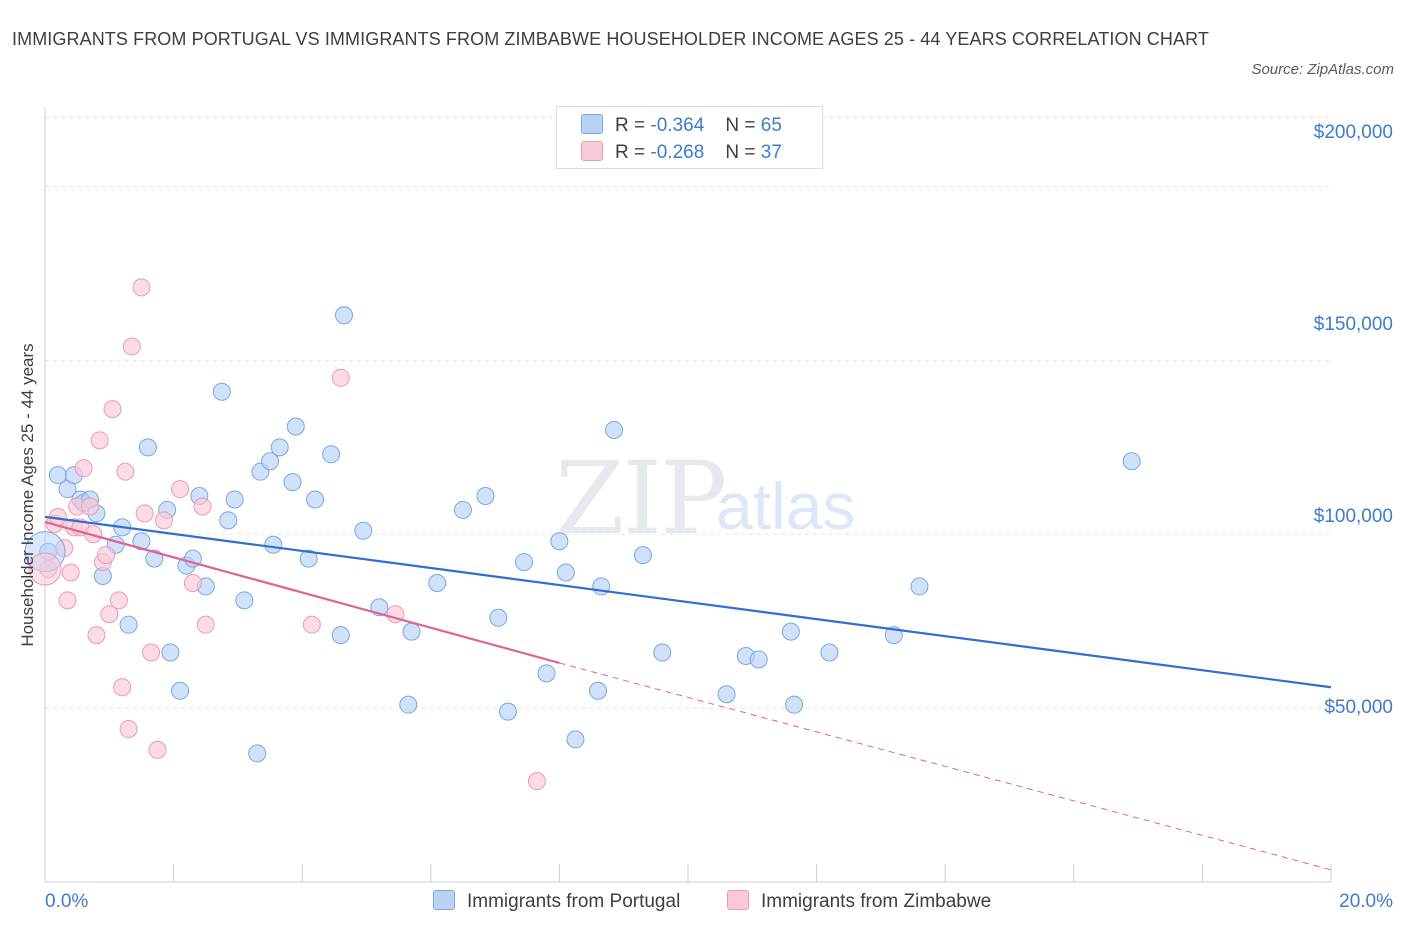 This screenshot has width=1406, height=930. Describe the element at coordinates (876, 901) in the screenshot. I see `bottom-legend-label-zimbabwe: Immigrants from Zimbabwe` at that location.